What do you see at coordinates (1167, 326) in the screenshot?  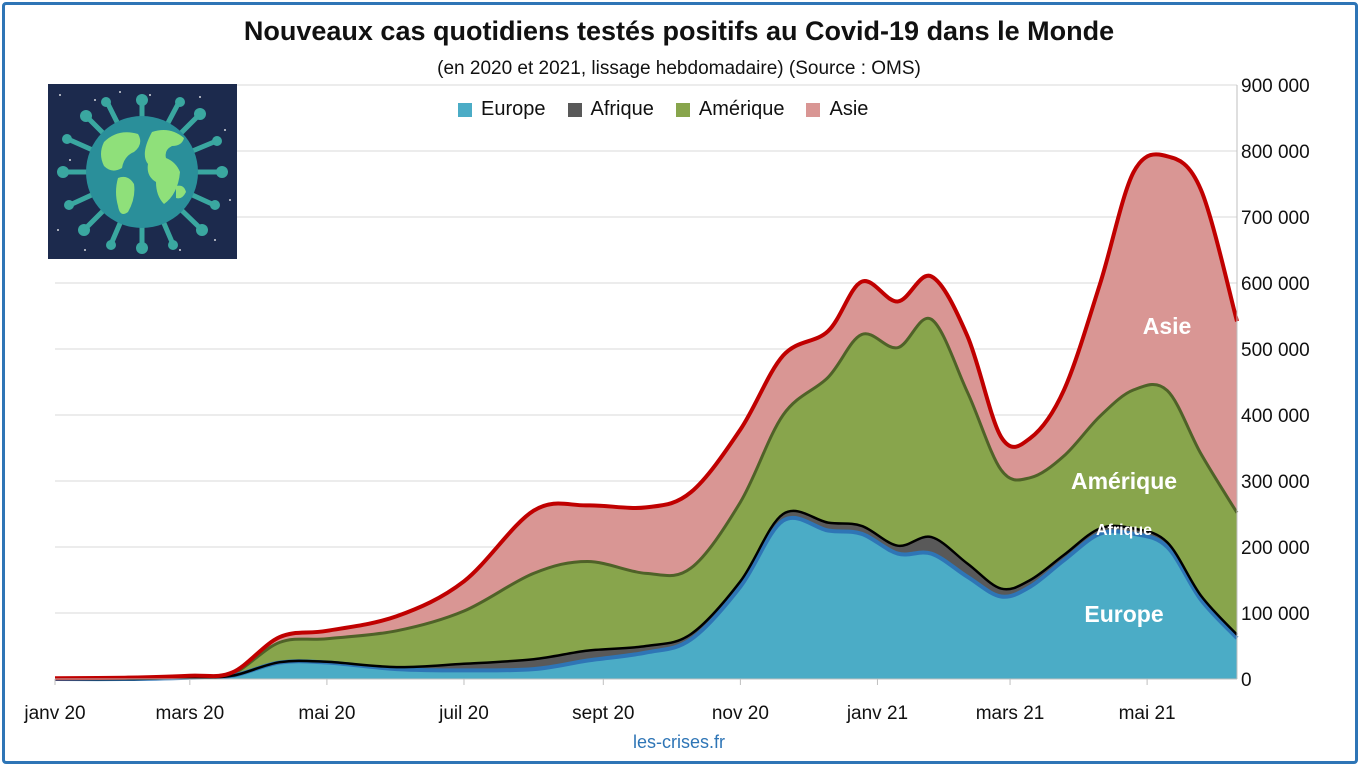 I see `area-label-asie: Asie` at bounding box center [1167, 326].